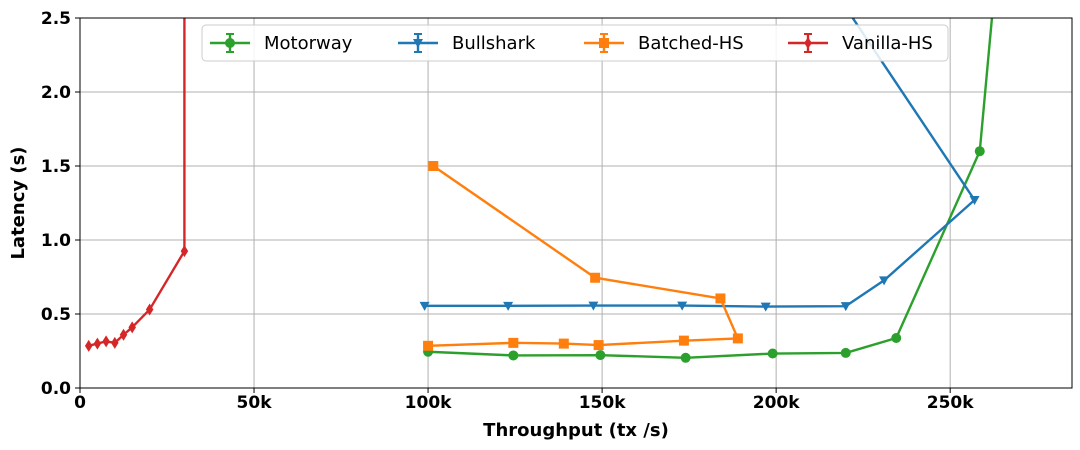 The width and height of the screenshot is (1080, 450). What do you see at coordinates (691, 43) in the screenshot?
I see `legend-label: Batched-HS` at bounding box center [691, 43].